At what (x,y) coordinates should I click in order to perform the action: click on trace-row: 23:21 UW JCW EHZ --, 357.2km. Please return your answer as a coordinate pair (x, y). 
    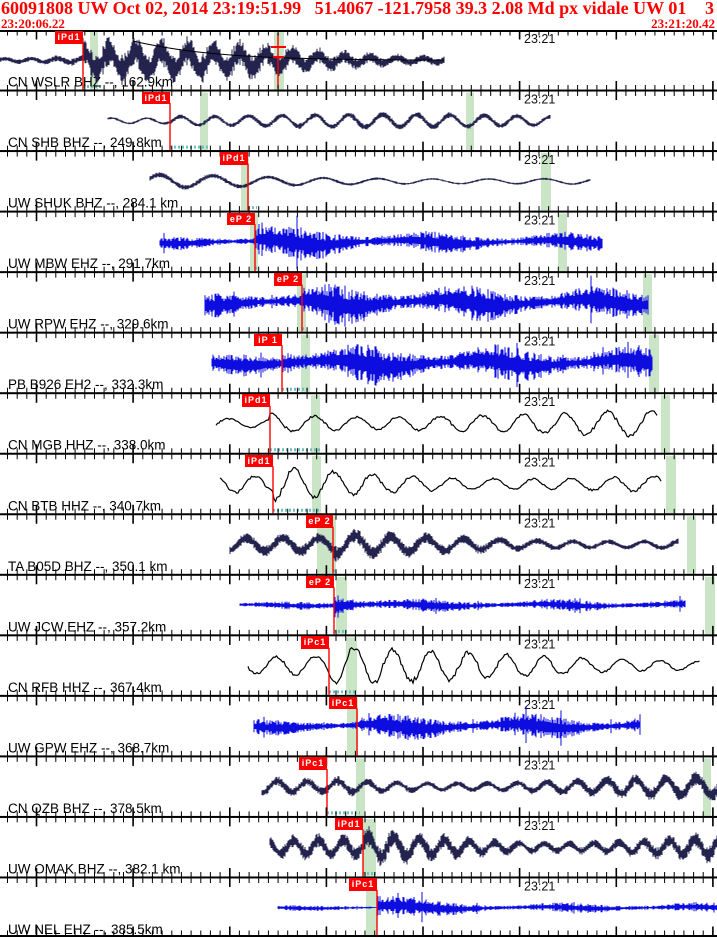
    Looking at the image, I should click on (361, 605).